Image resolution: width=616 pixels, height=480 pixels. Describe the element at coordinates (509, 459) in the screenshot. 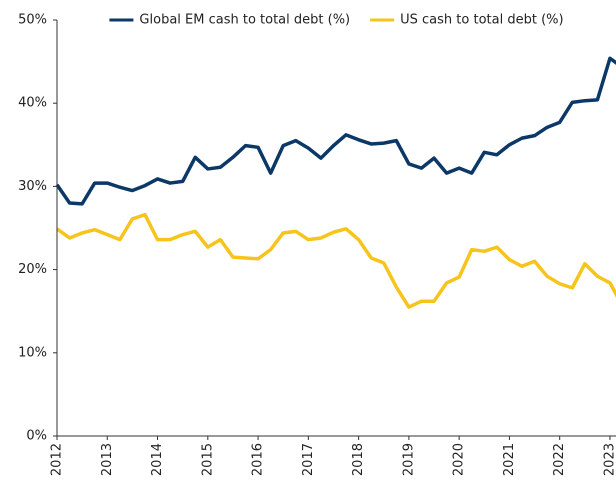

I see `x-tick-label: 2021` at that location.